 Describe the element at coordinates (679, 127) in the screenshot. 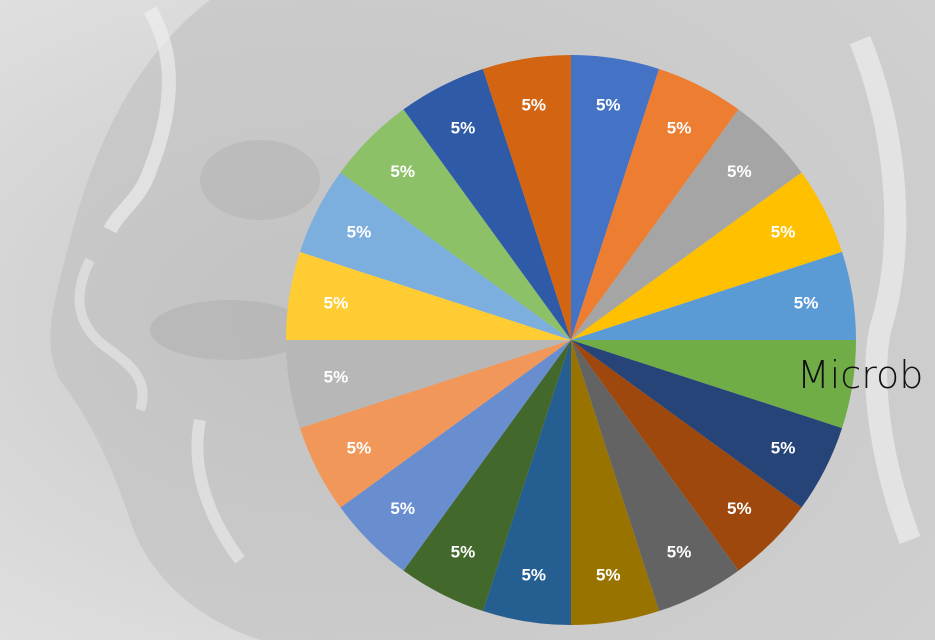

I see `slice-label-2: 5%` at that location.